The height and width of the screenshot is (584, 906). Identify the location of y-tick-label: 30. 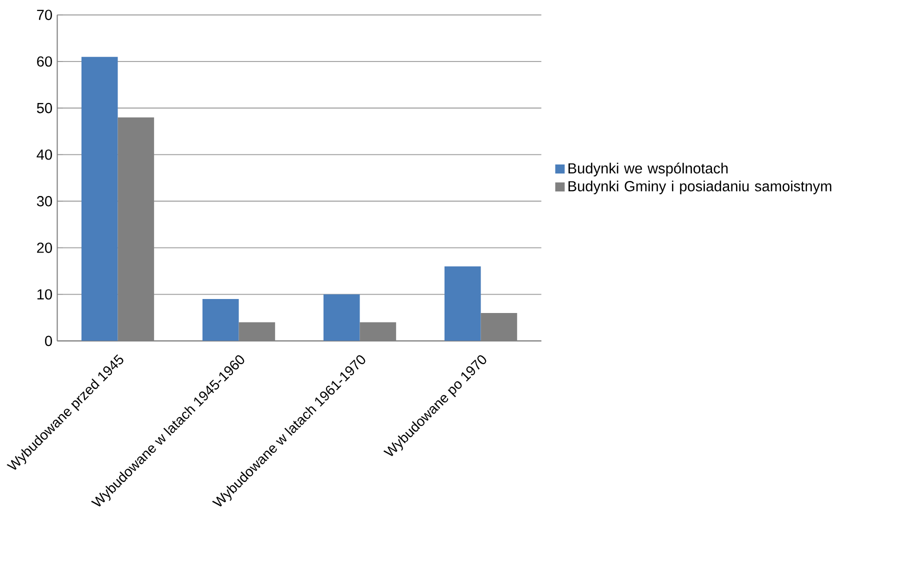
(44, 201).